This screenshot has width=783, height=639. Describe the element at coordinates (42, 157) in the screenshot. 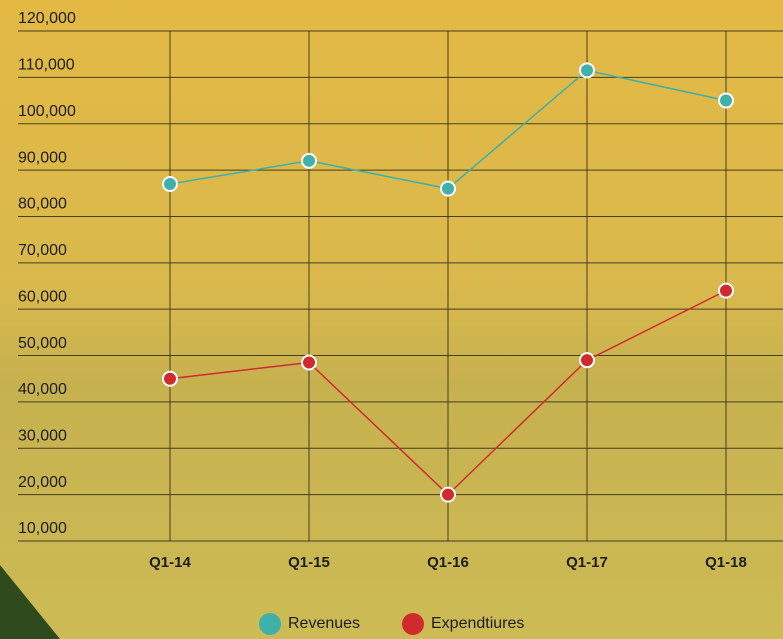

I see `y-tick-label: 90,000` at that location.